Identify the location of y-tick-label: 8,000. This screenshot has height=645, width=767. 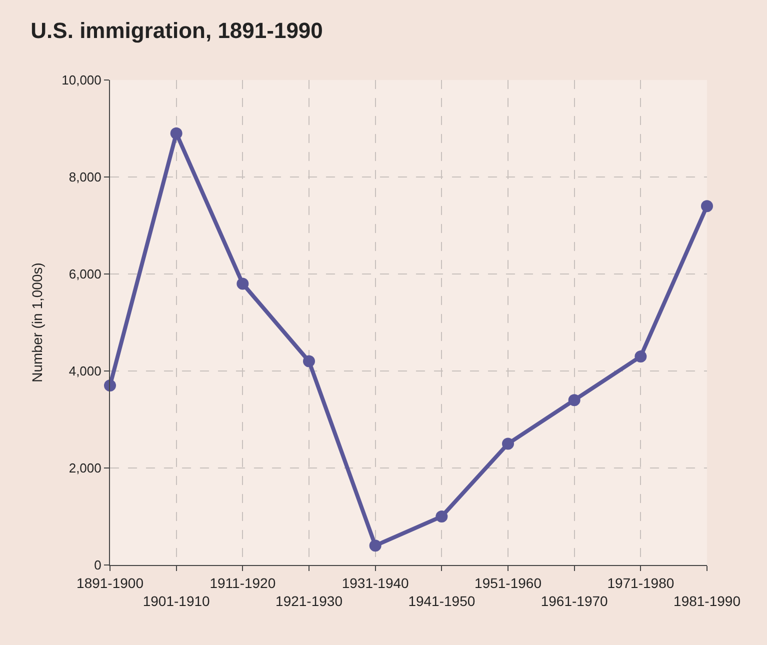
(85, 177).